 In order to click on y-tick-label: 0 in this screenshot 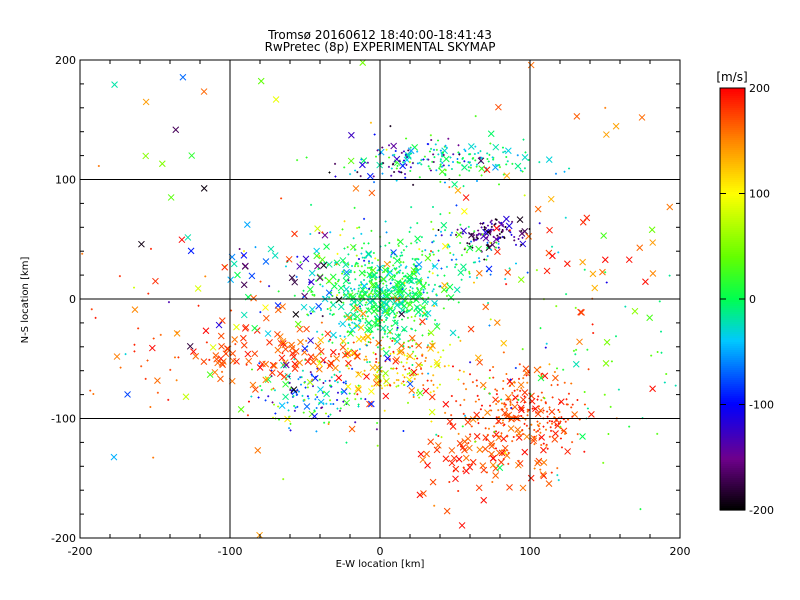, I will do `click(72, 299)`.